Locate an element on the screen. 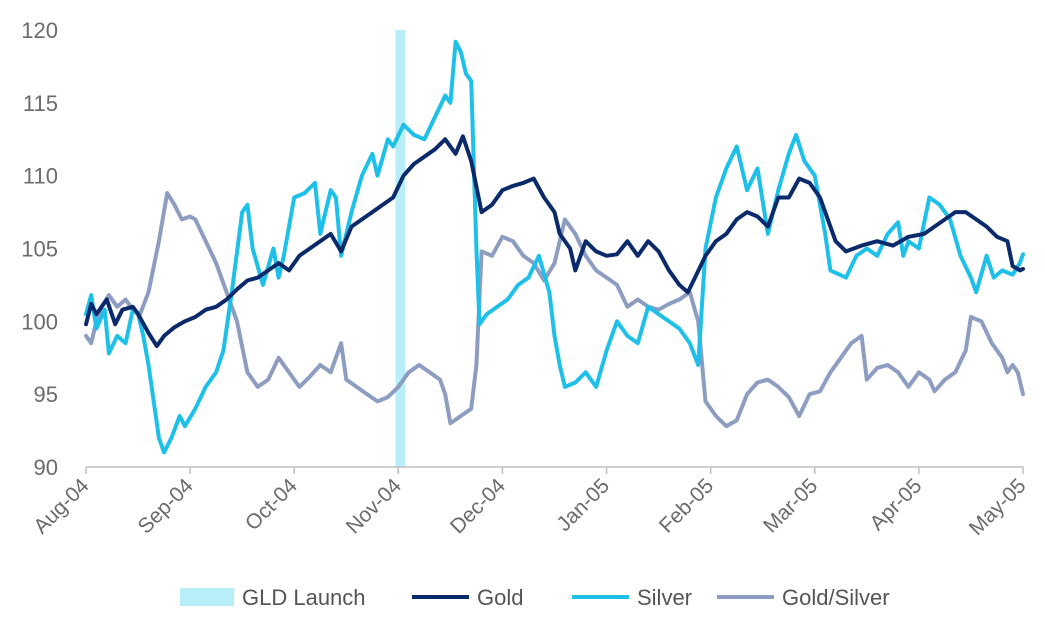  legend-label: Gold is located at coordinates (500, 597).